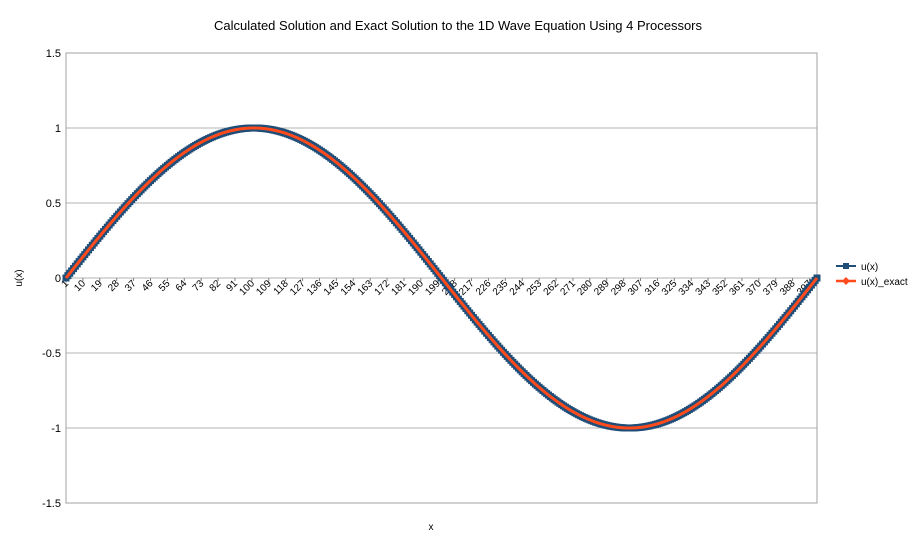 The height and width of the screenshot is (546, 915). Describe the element at coordinates (53, 54) in the screenshot. I see `y-tick-label: 1.5` at that location.